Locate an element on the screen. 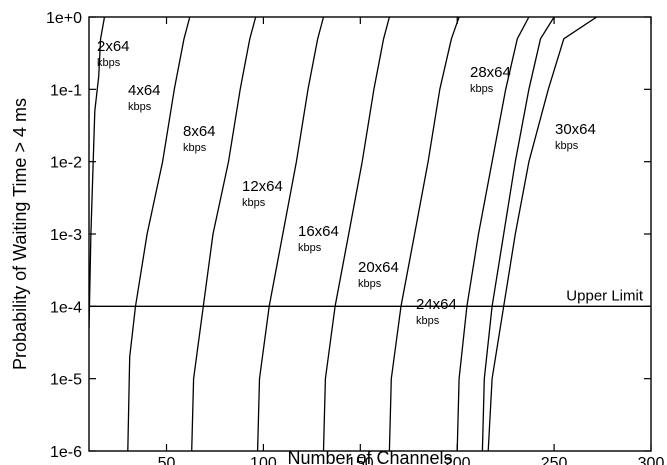  y-tick-label: 1e-6 is located at coordinates (66, 452).